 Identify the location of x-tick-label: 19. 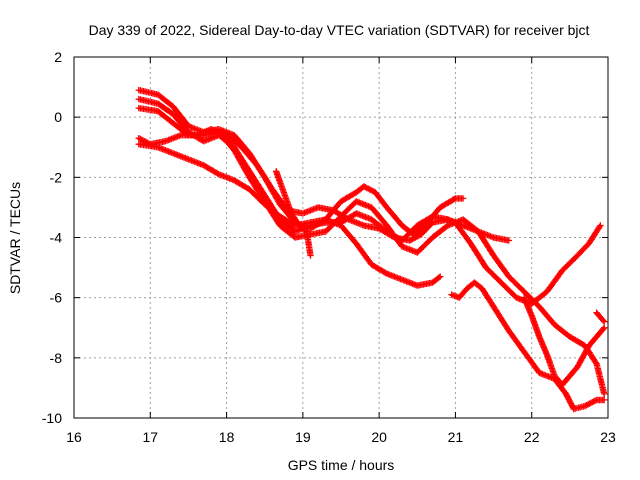
(303, 437).